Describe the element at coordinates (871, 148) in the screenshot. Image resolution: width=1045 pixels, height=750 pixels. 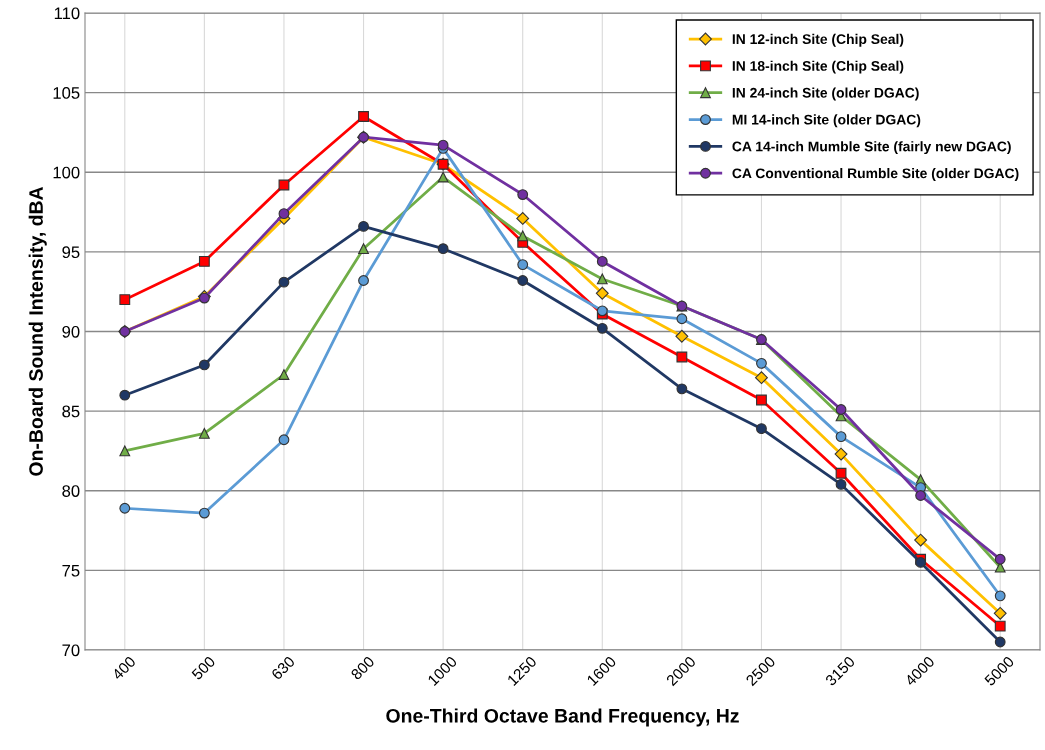
I see `legend-label: CA 14-inch Mumble Site (fairly new DGAC)` at that location.